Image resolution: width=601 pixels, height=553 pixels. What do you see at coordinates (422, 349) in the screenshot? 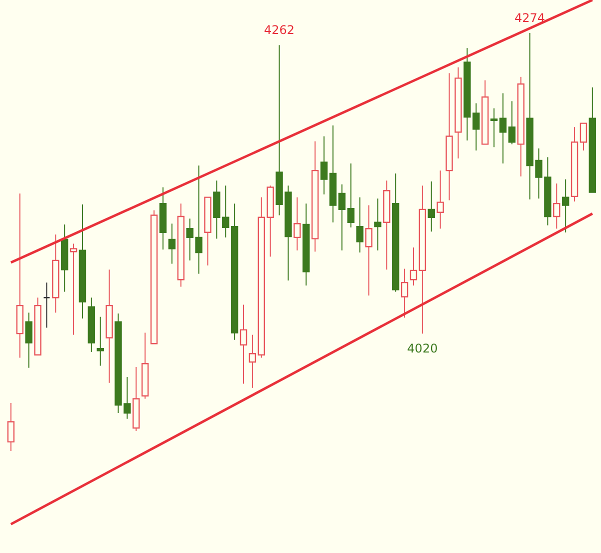
I see `annotation: 4020` at bounding box center [422, 349].